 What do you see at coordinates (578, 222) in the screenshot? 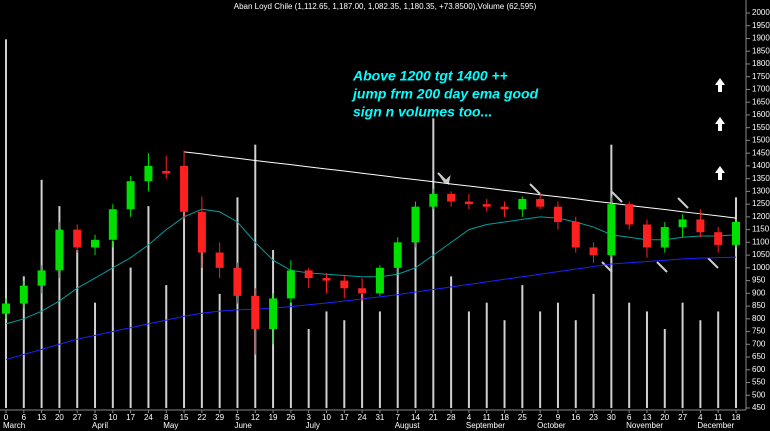
I see `hint-arrows` at bounding box center [578, 222].